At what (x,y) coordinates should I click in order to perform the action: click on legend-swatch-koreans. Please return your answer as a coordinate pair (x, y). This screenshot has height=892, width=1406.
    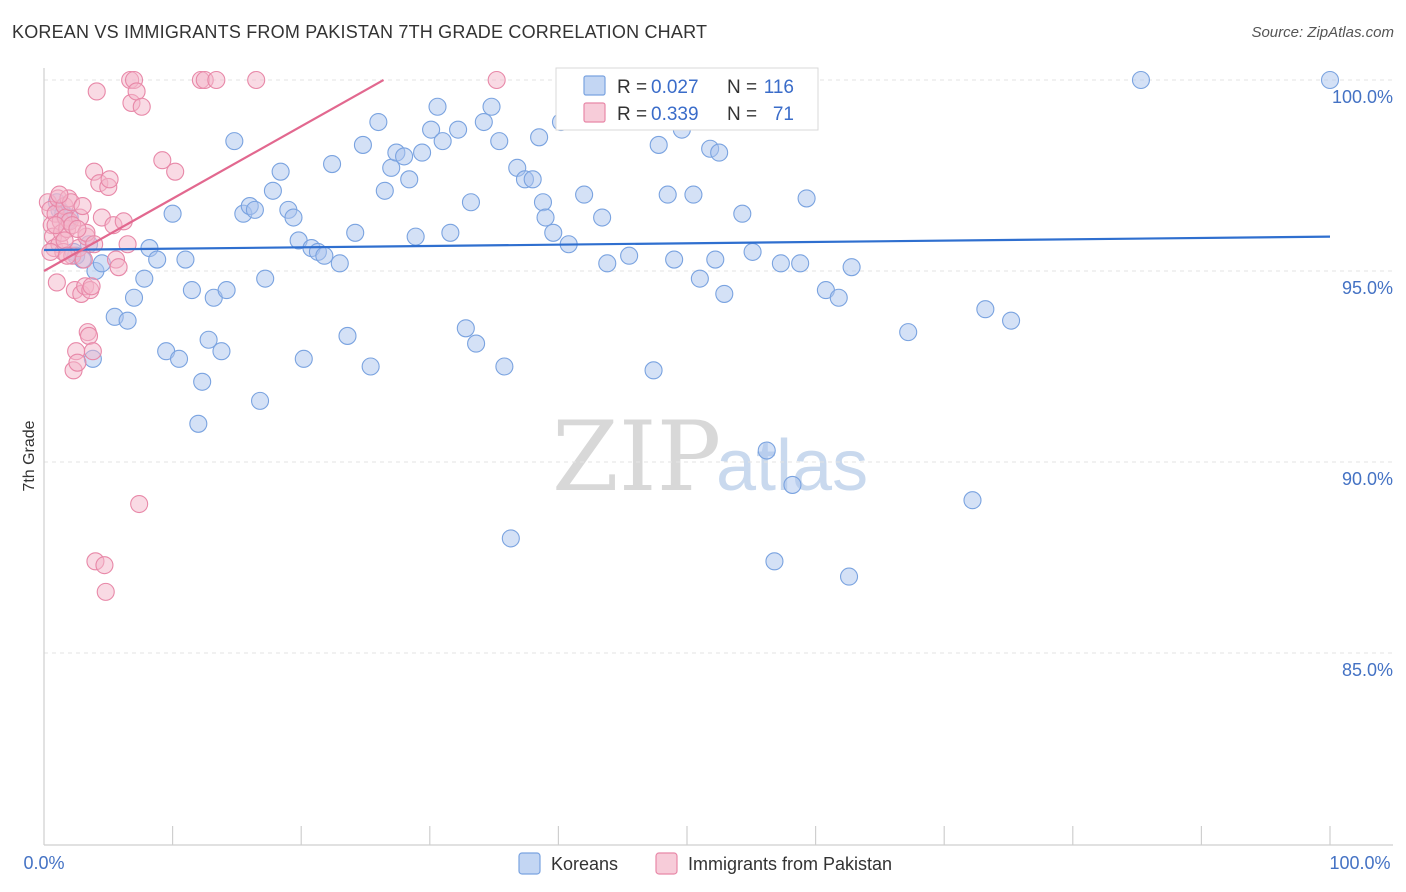
    Looking at the image, I should click on (594, 85).